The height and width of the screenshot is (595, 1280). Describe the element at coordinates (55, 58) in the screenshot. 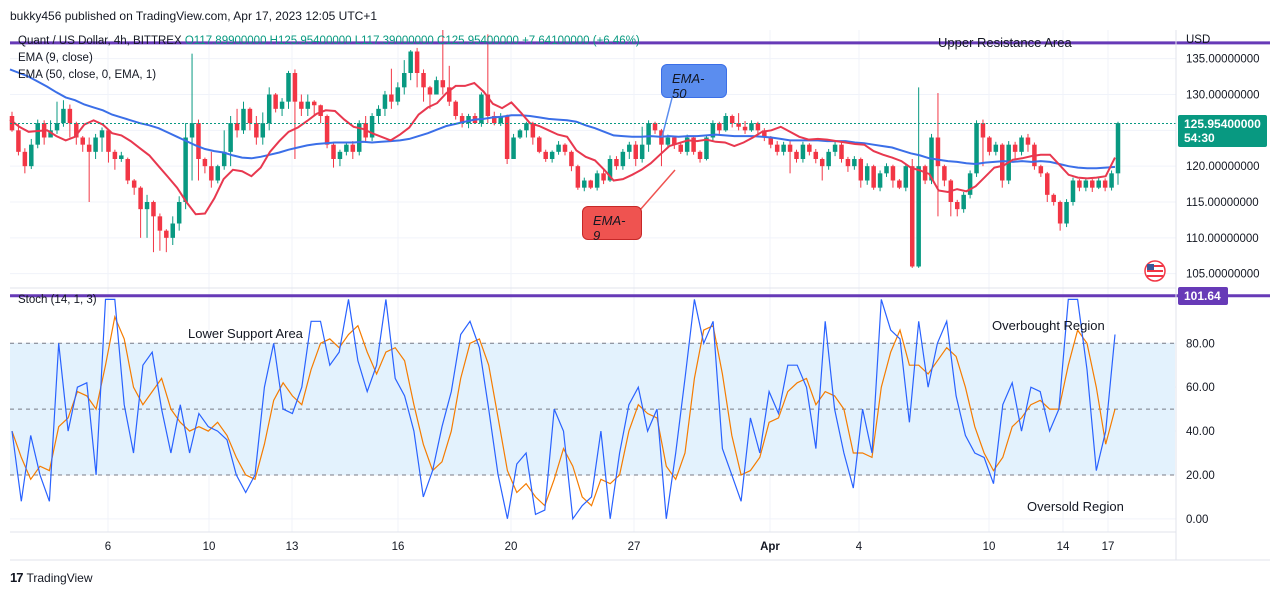

I see `ema9-legend: EMA (9, close)` at that location.